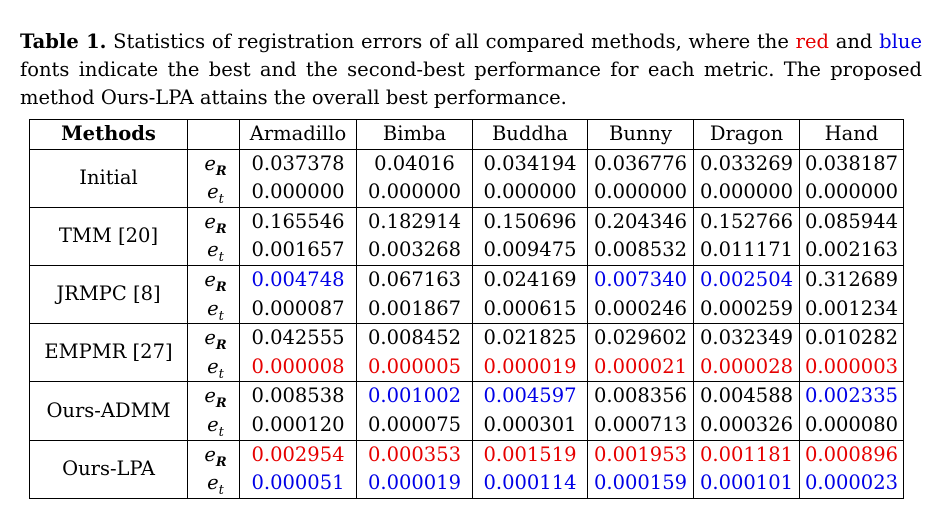 The height and width of the screenshot is (522, 940). What do you see at coordinates (851, 367) in the screenshot?
I see `value-cell: 0.000003` at bounding box center [851, 367].